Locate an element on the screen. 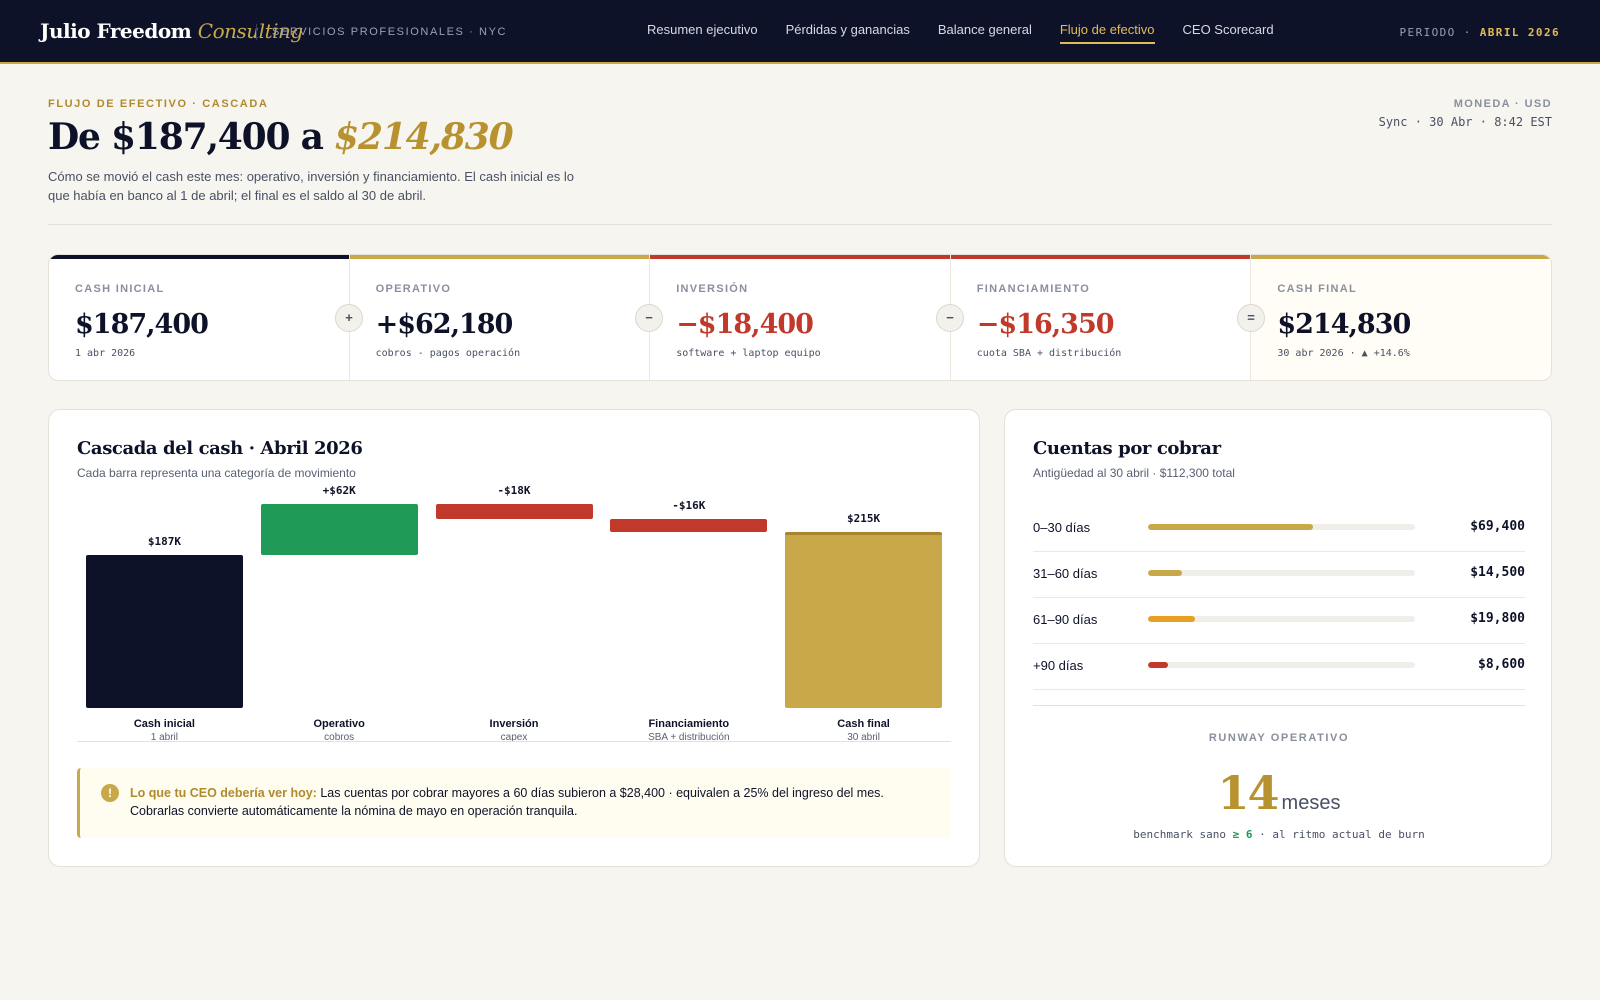  aging-bucket-label: 0–30 días is located at coordinates (1062, 527).